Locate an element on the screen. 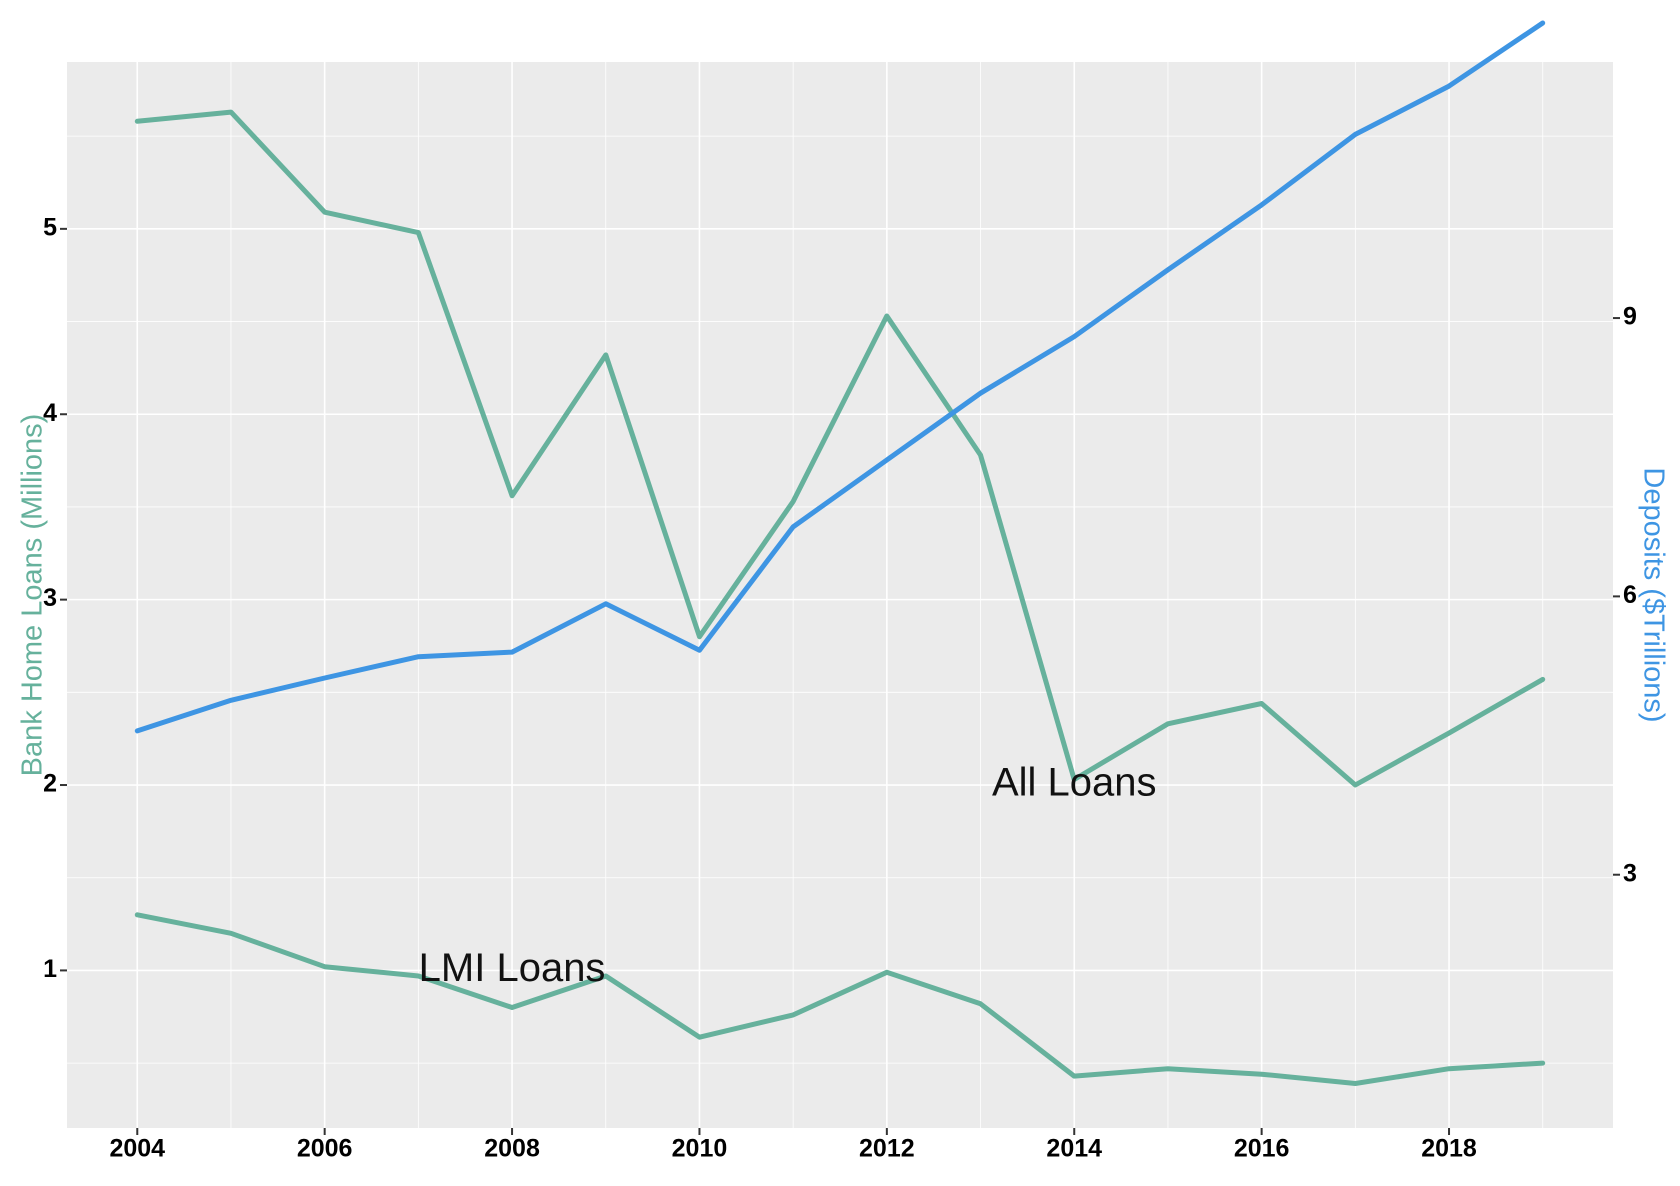 The width and height of the screenshot is (1680, 1186). right-tick-label: 6 is located at coordinates (1630, 595).